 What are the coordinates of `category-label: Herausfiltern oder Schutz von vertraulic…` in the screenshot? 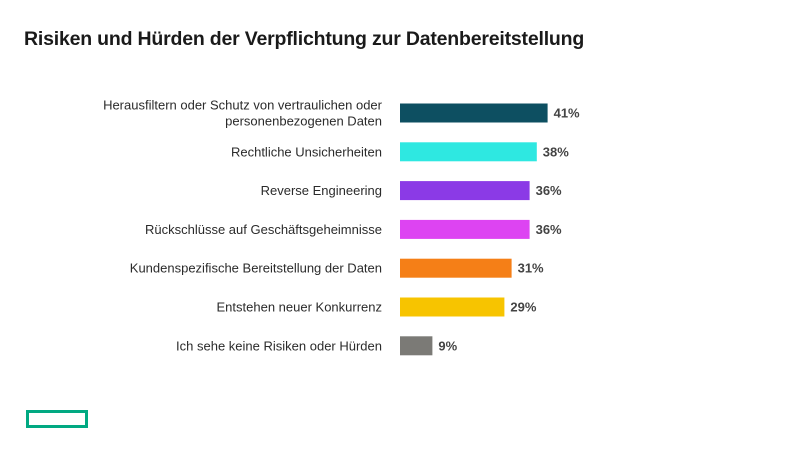 It's located at (243, 105).